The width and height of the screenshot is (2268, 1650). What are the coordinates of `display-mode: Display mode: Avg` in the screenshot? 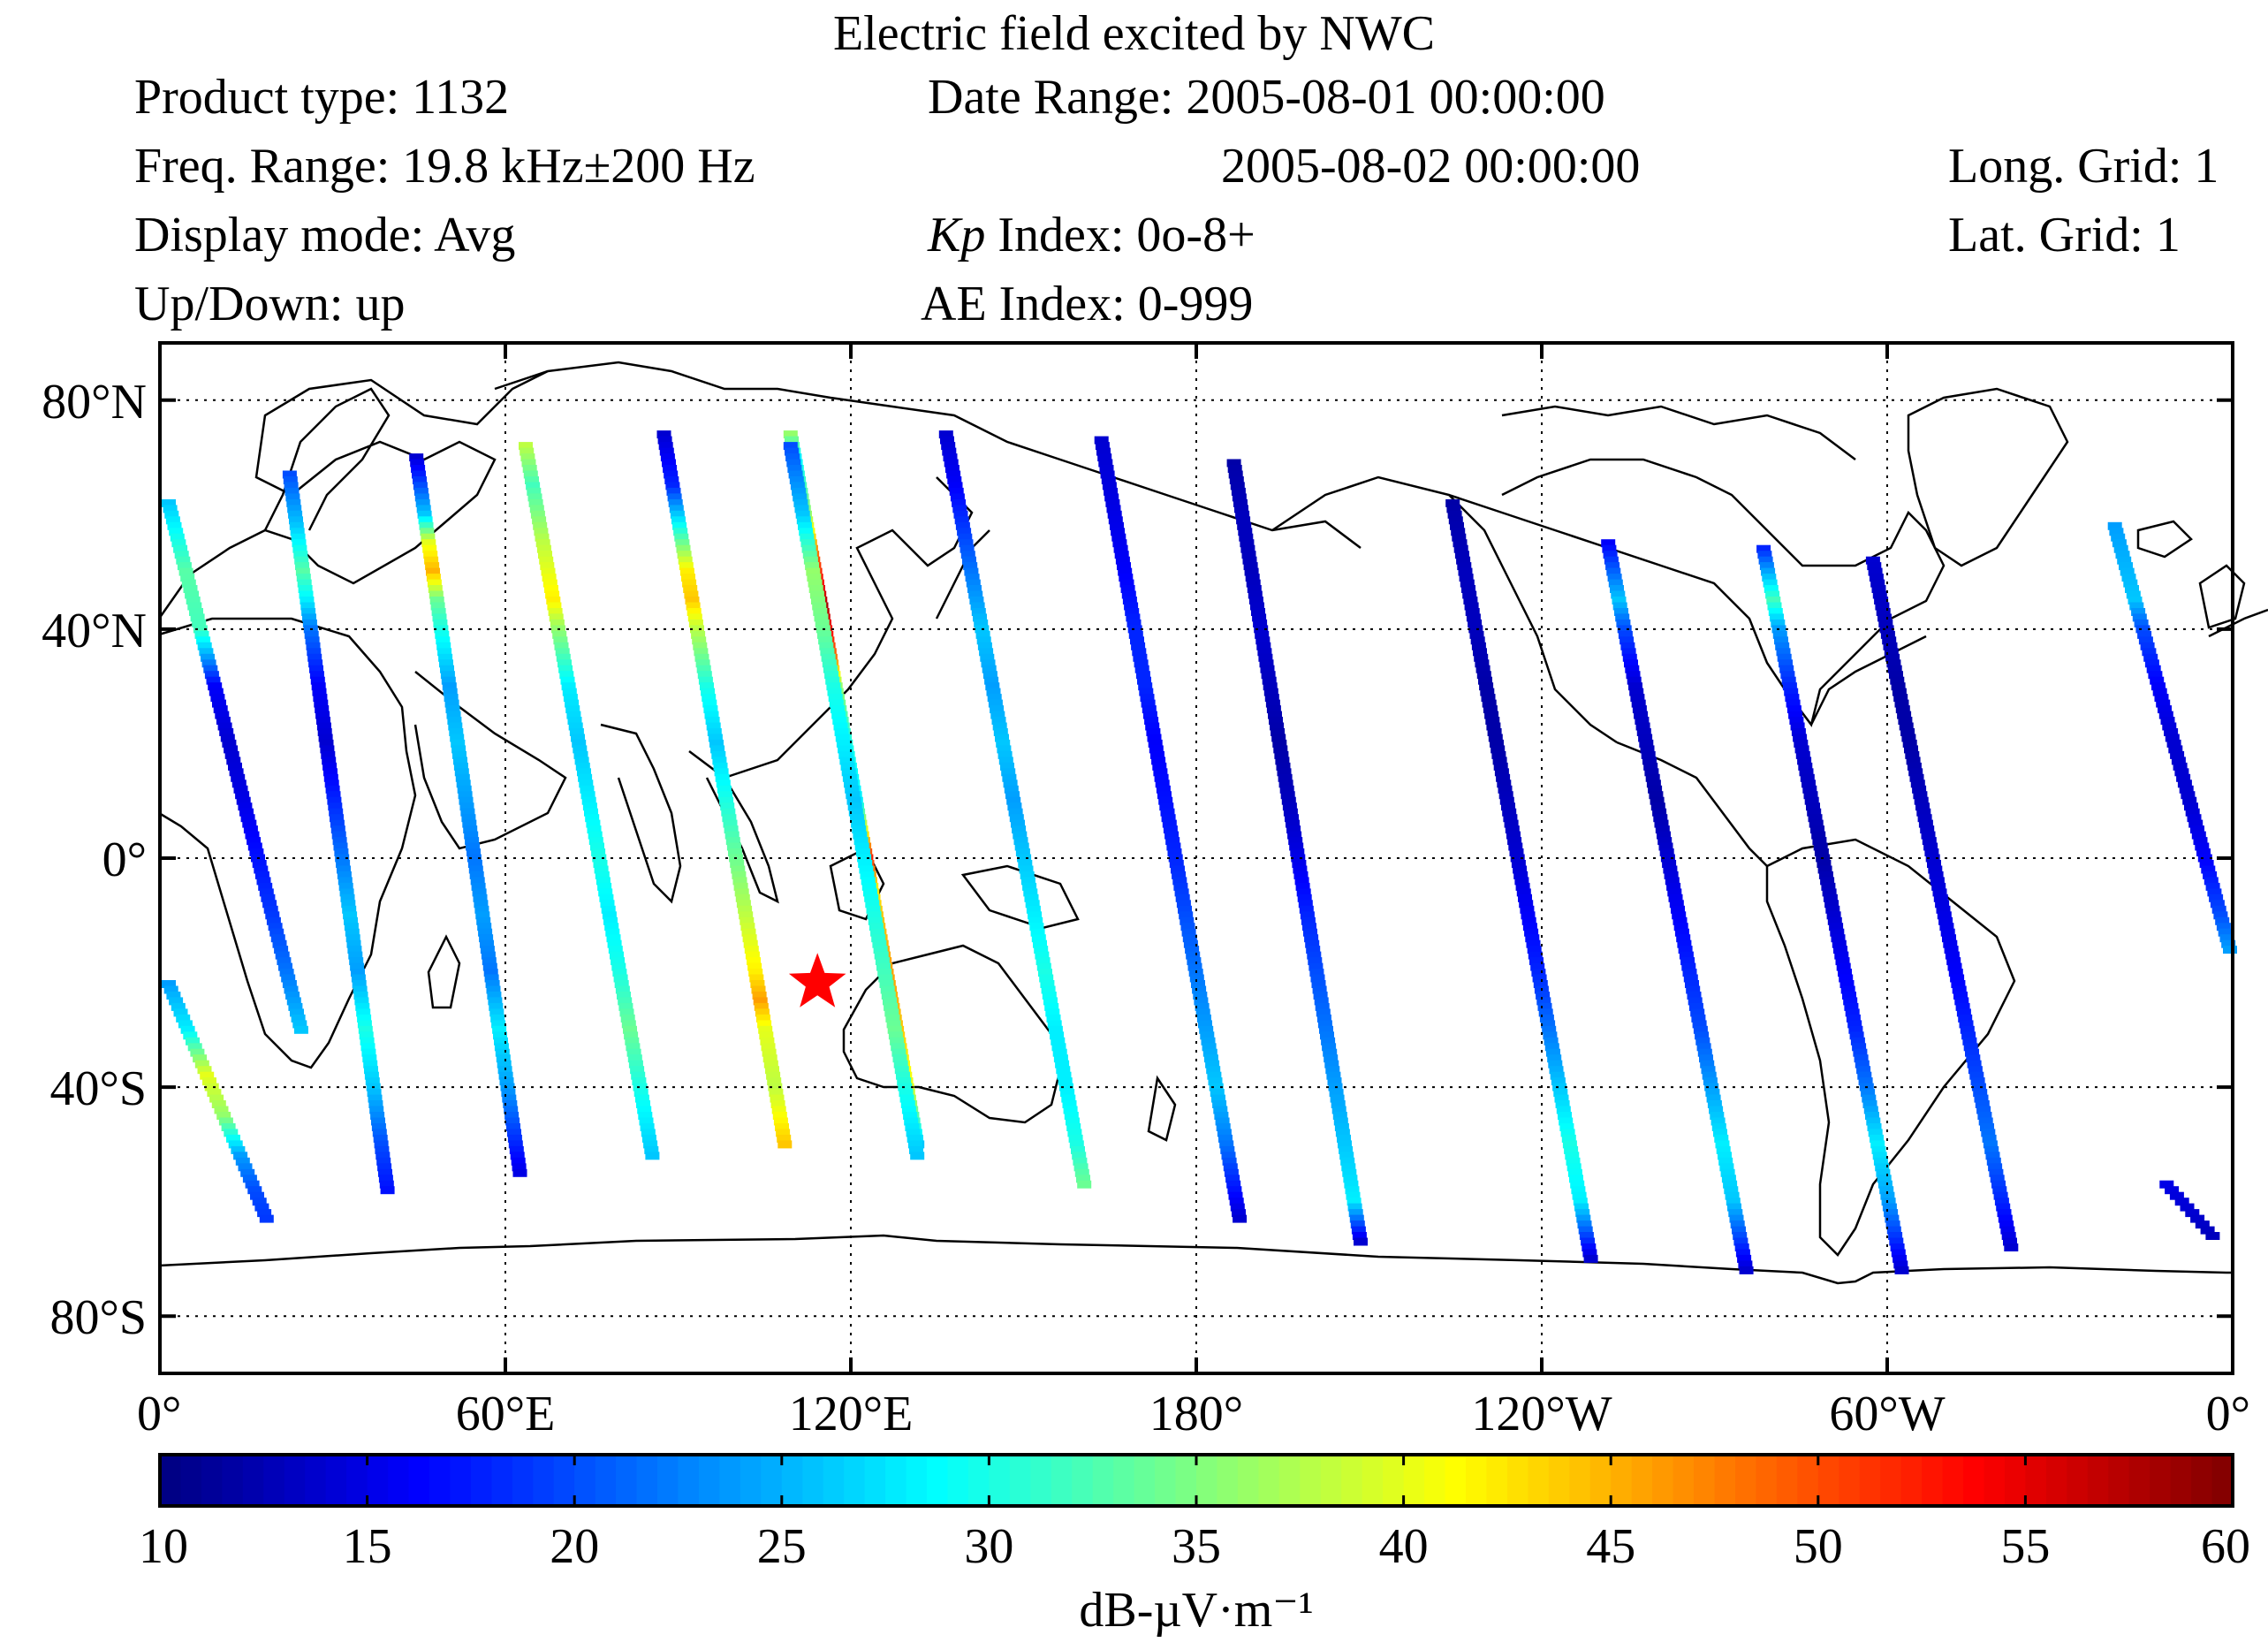 It's located at (325, 235).